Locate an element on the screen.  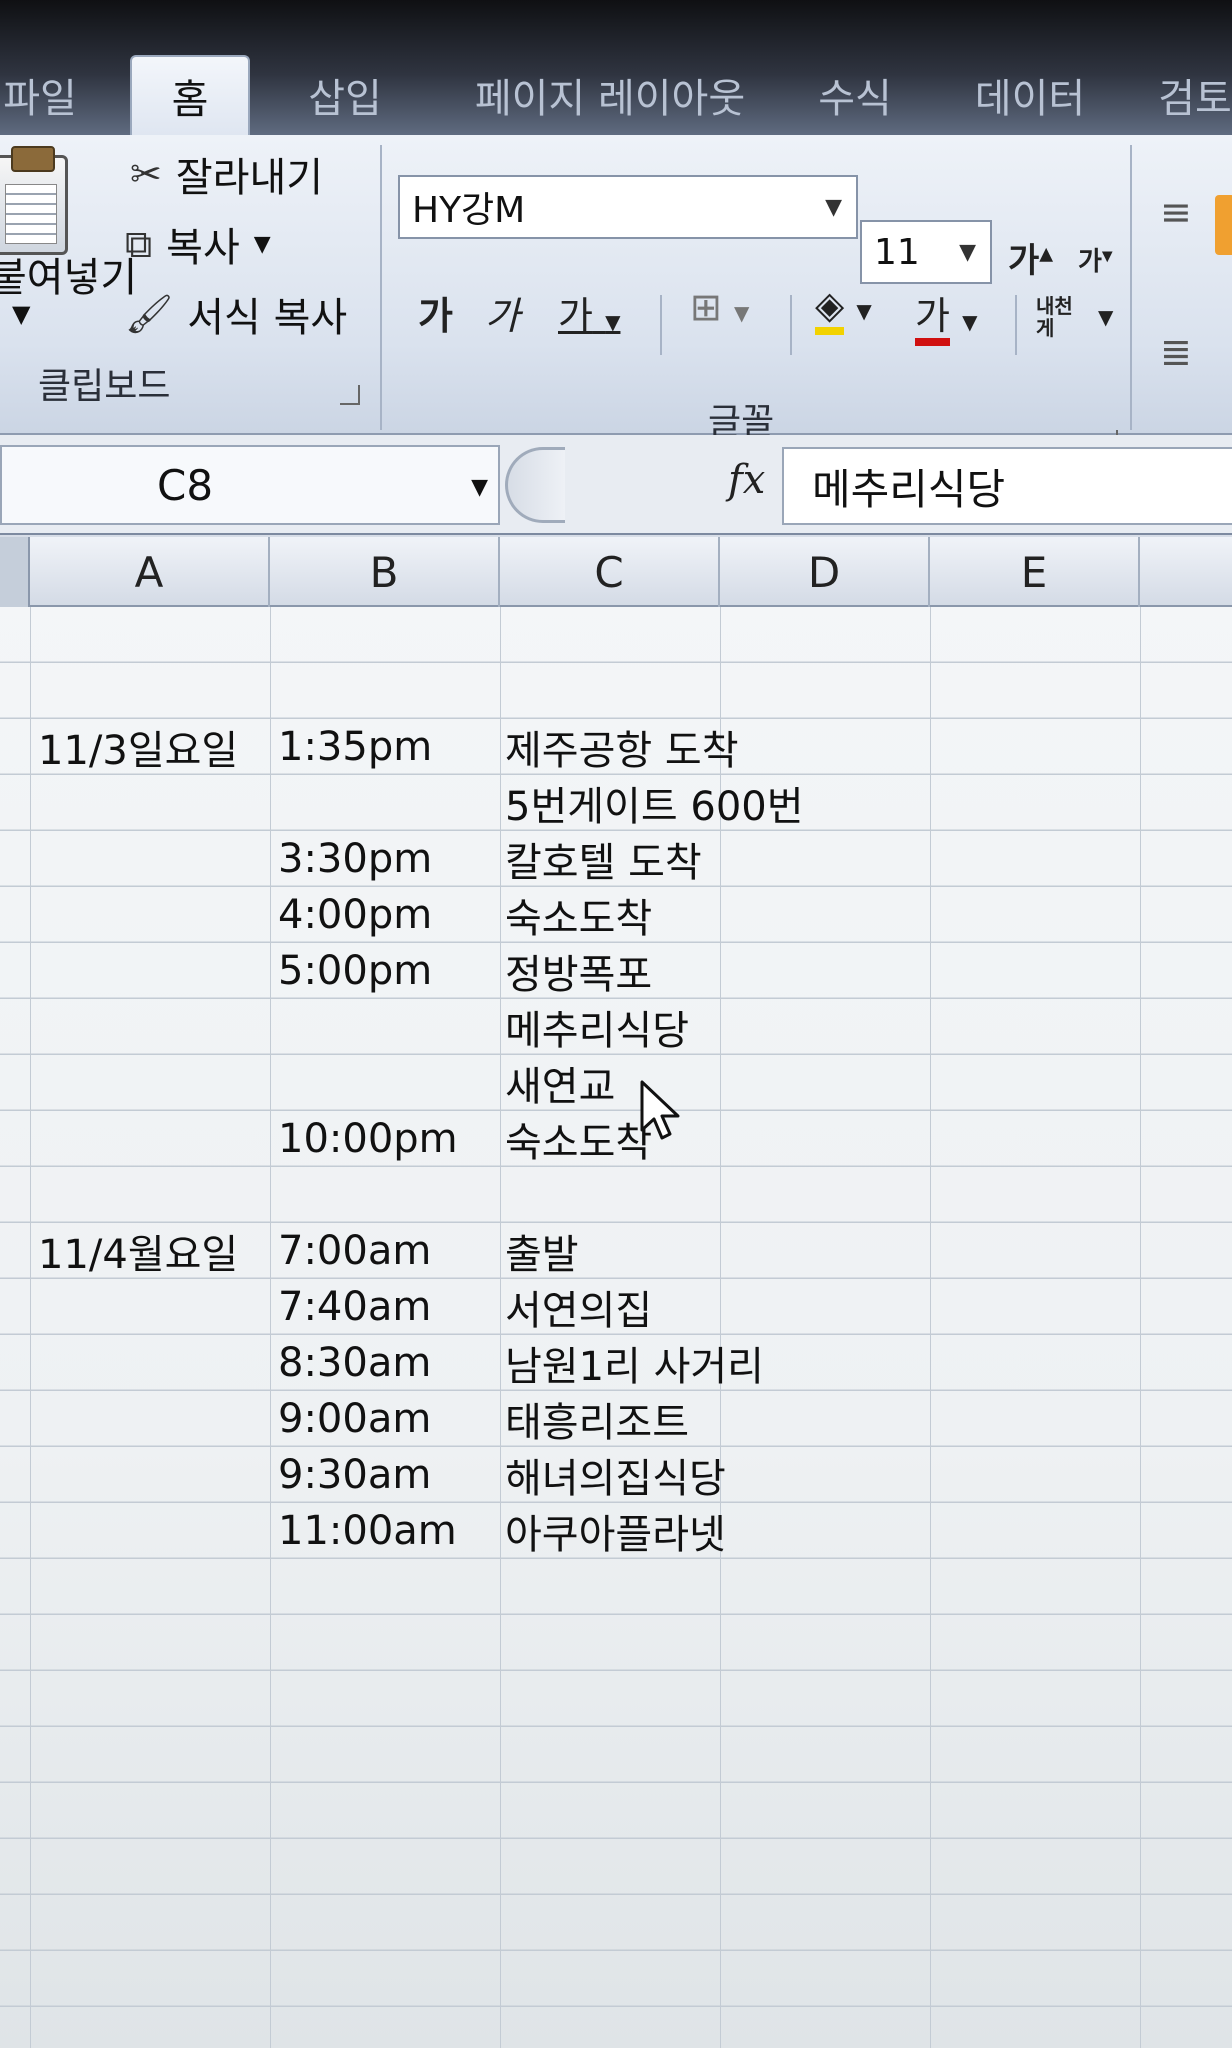
phonetic-button: 내천 게 is located at coordinates (1056, 317).